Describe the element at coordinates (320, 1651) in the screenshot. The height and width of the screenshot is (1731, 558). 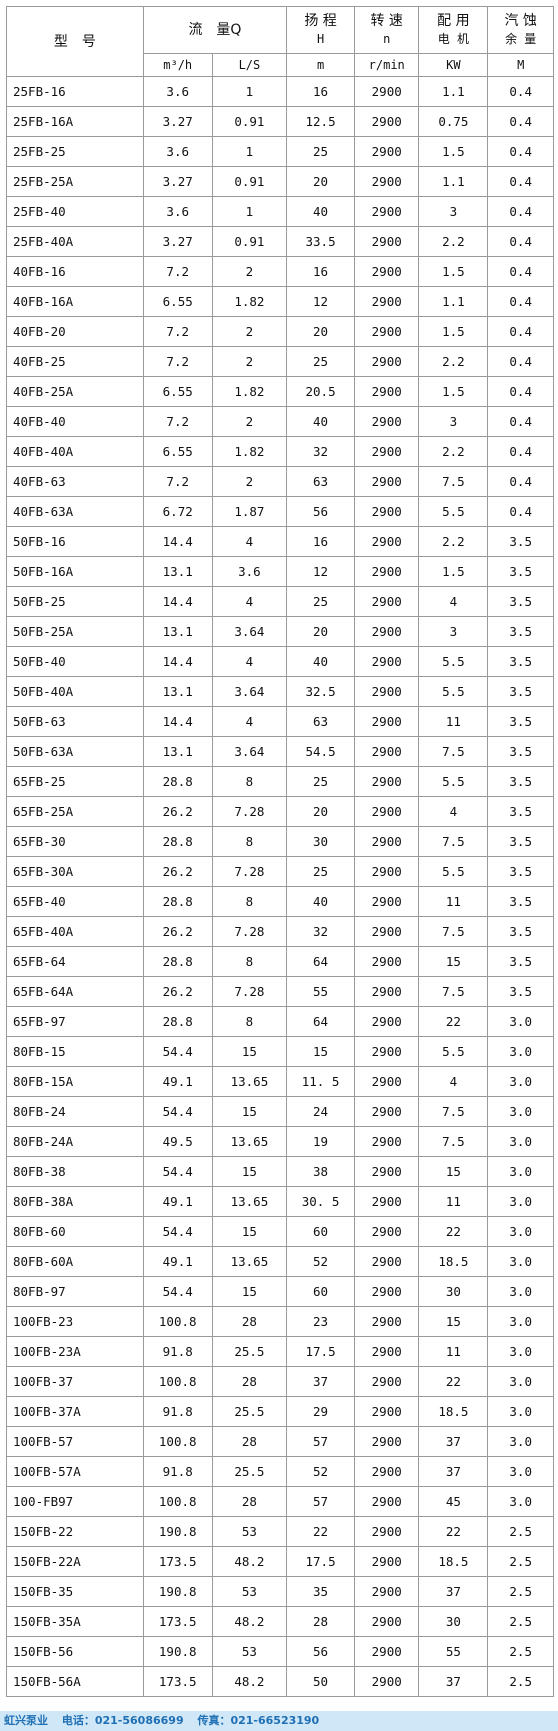
I see `cell-head: 56` at that location.